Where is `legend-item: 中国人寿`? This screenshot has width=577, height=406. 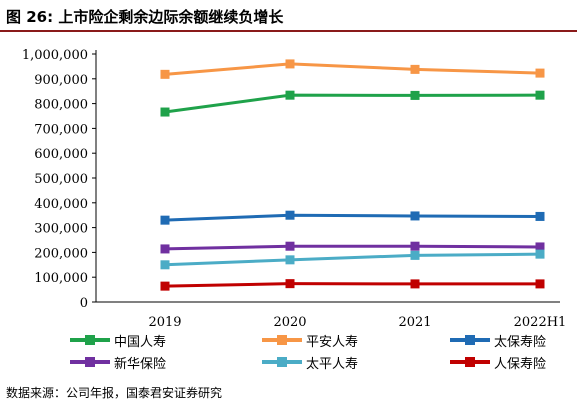
legend-item: 中国人寿 is located at coordinates (118, 341).